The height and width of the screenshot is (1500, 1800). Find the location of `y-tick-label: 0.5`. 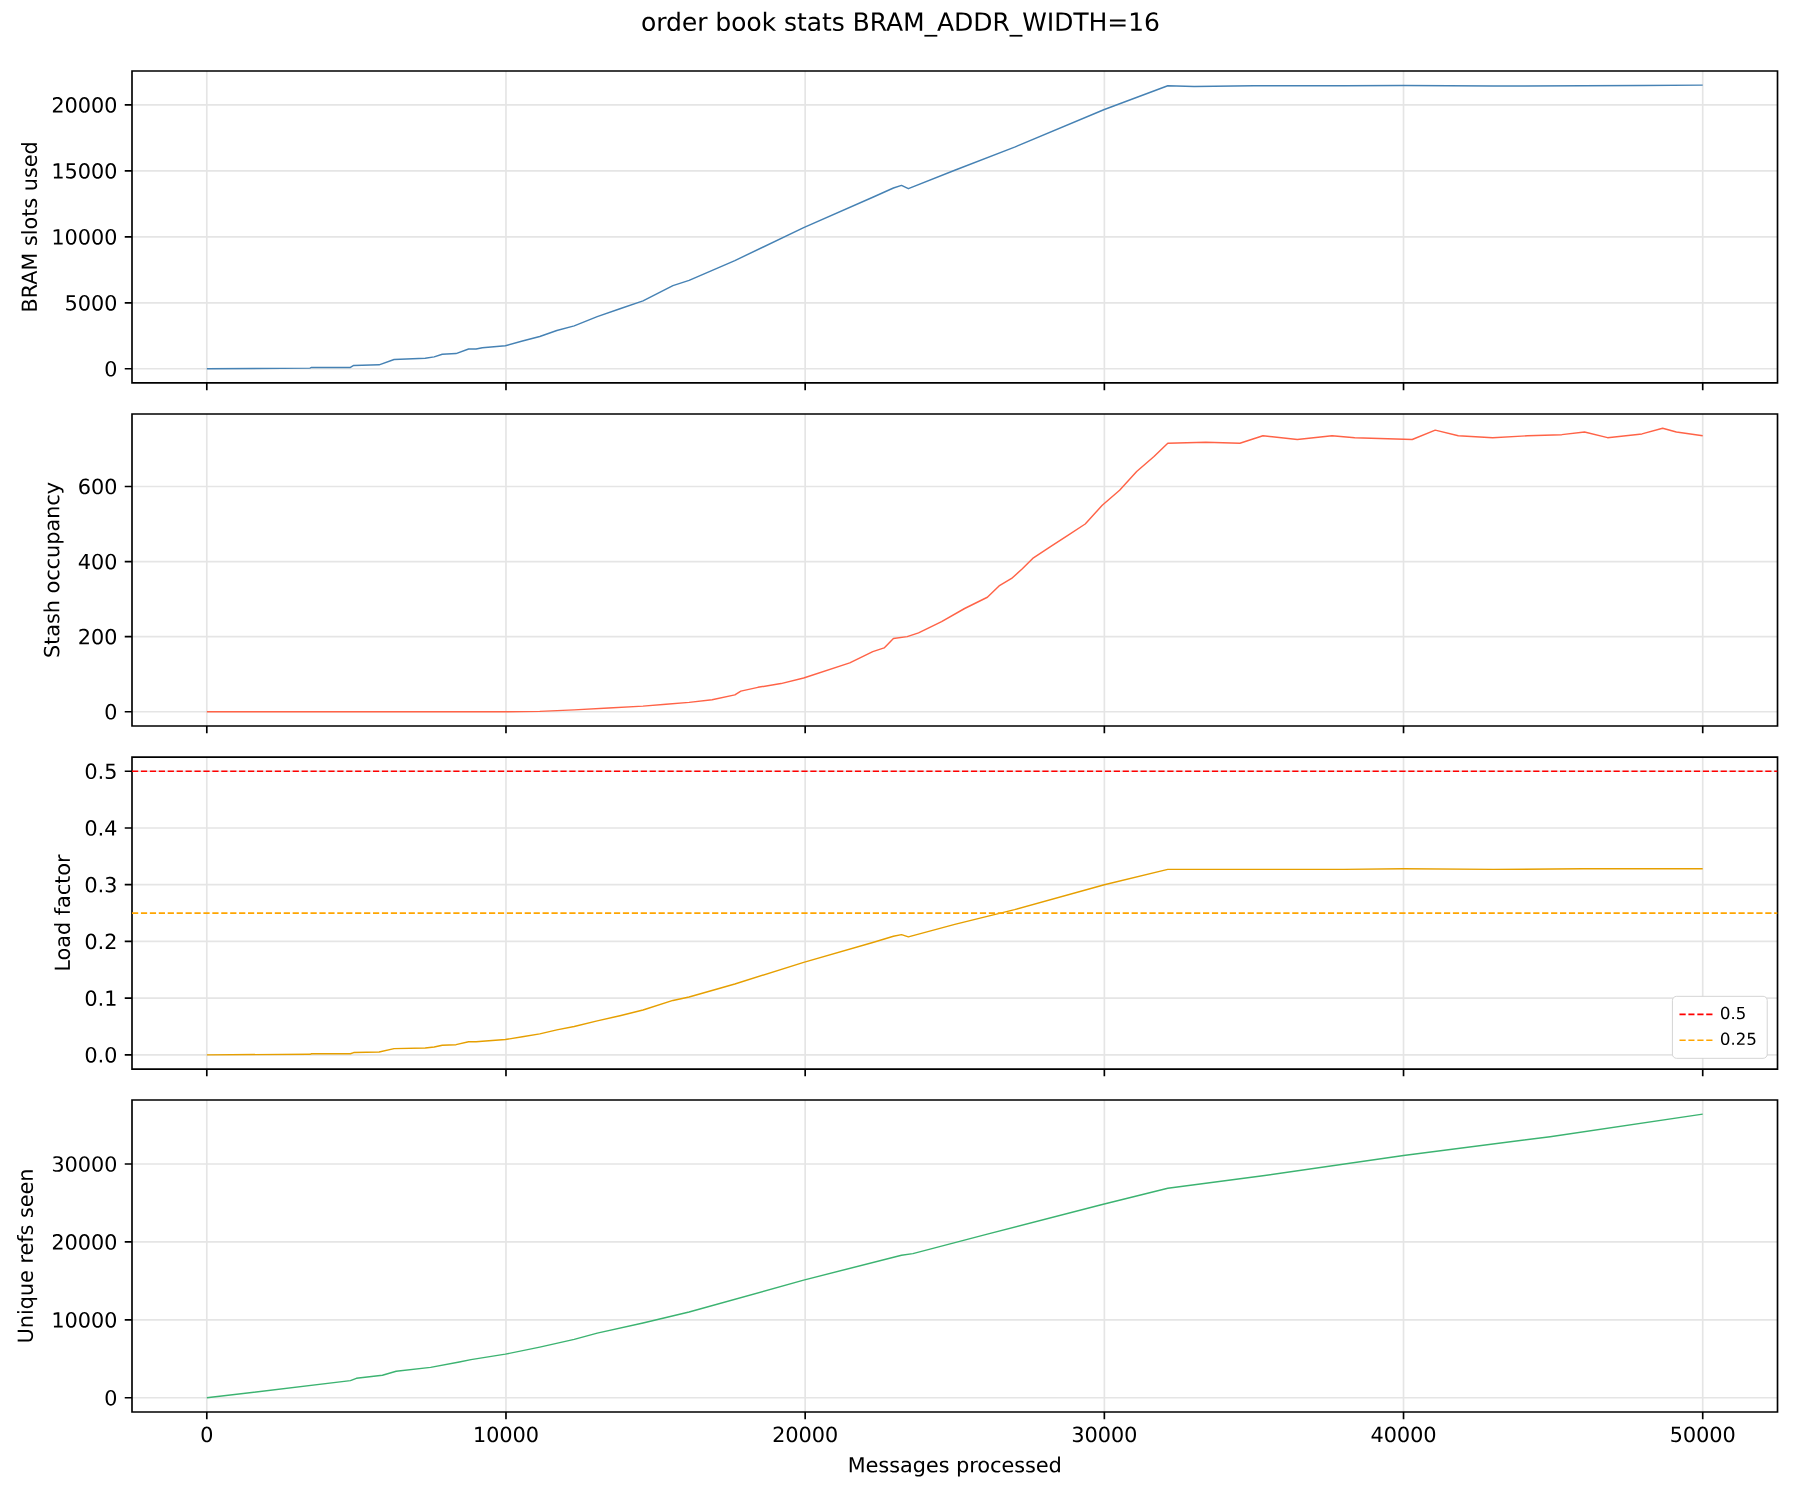

y-tick-label: 0.5 is located at coordinates (100, 771).